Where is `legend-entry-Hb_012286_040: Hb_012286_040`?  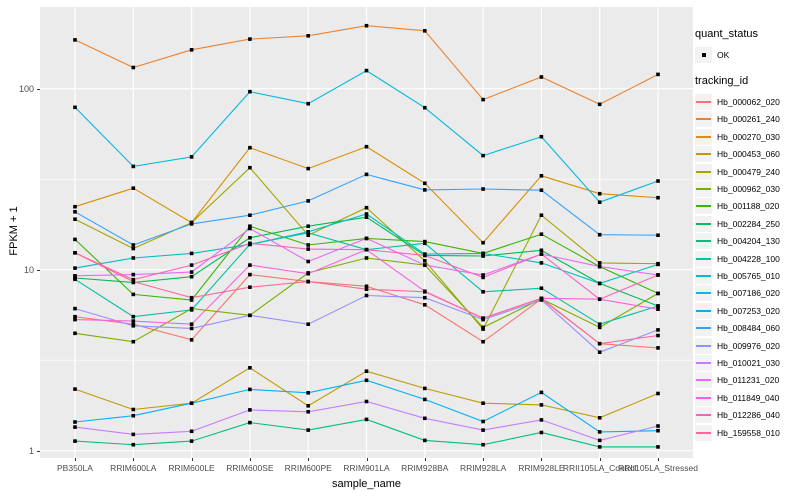 legend-entry-Hb_012286_040: Hb_012286_040 is located at coordinates (747, 415).